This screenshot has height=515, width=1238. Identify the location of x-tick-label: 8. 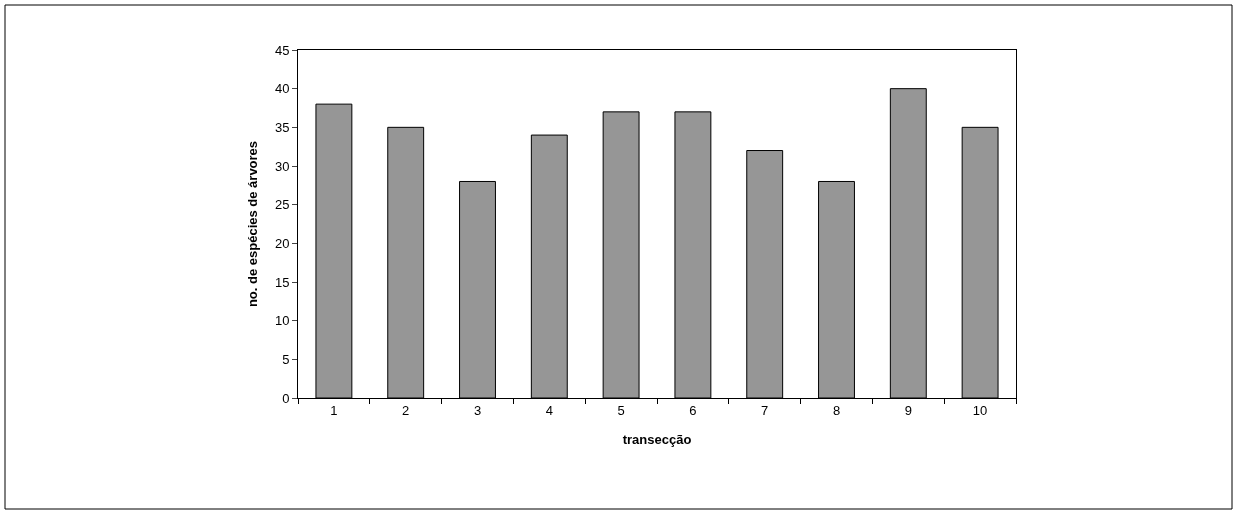
(836, 410).